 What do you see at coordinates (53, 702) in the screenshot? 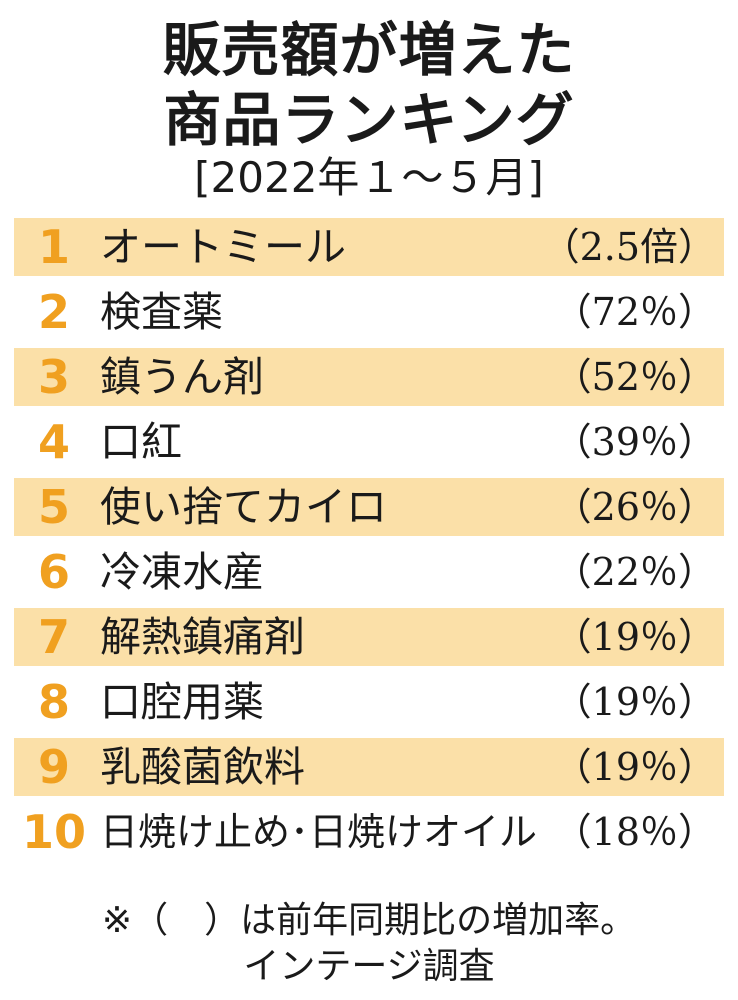
I see `rank-number: 8` at bounding box center [53, 702].